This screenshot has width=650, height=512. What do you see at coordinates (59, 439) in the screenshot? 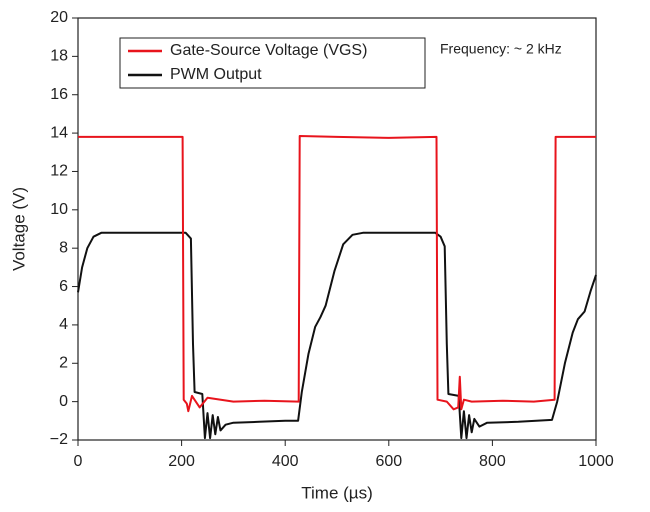
I see `y-tick-label: −2` at bounding box center [59, 439].